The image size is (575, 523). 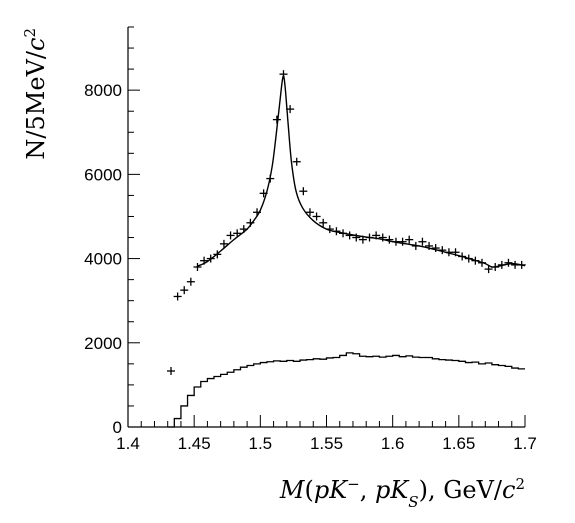 I want to click on y-axis-title: N/5MeV/c2, so click(x=35, y=94).